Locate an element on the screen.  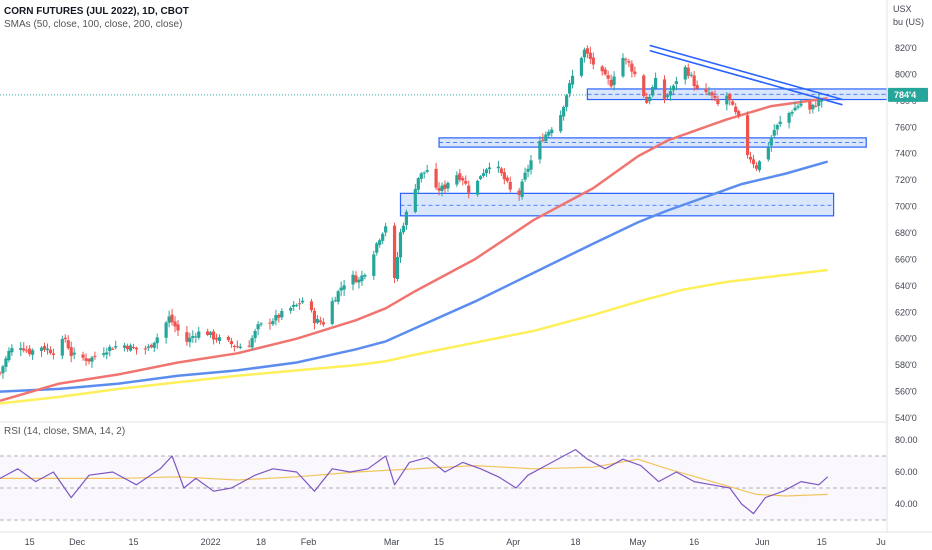
time-tick-label: Mar is located at coordinates (392, 542).